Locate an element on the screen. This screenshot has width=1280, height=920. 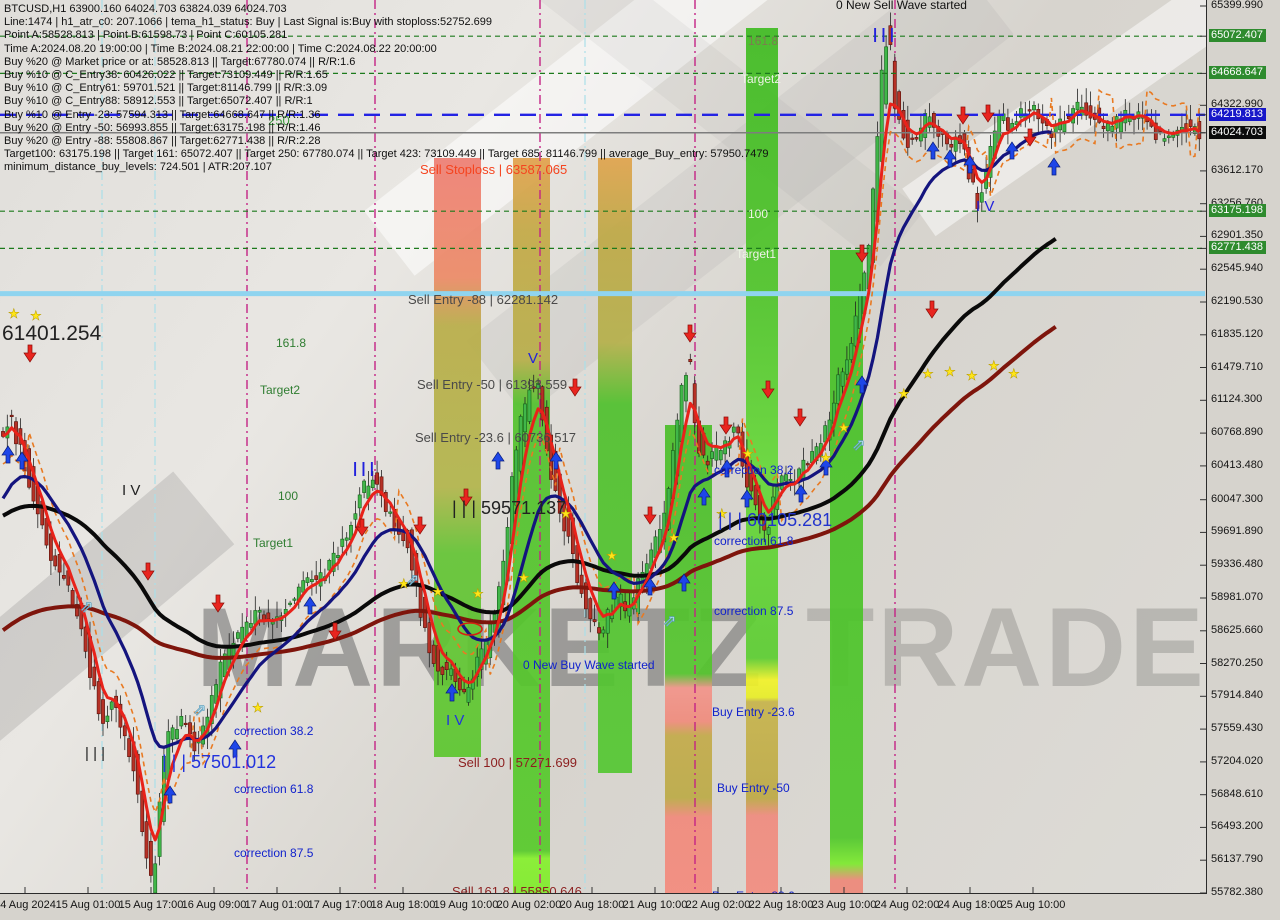
price-tick-label: 56848.610 is located at coordinates (1237, 793).